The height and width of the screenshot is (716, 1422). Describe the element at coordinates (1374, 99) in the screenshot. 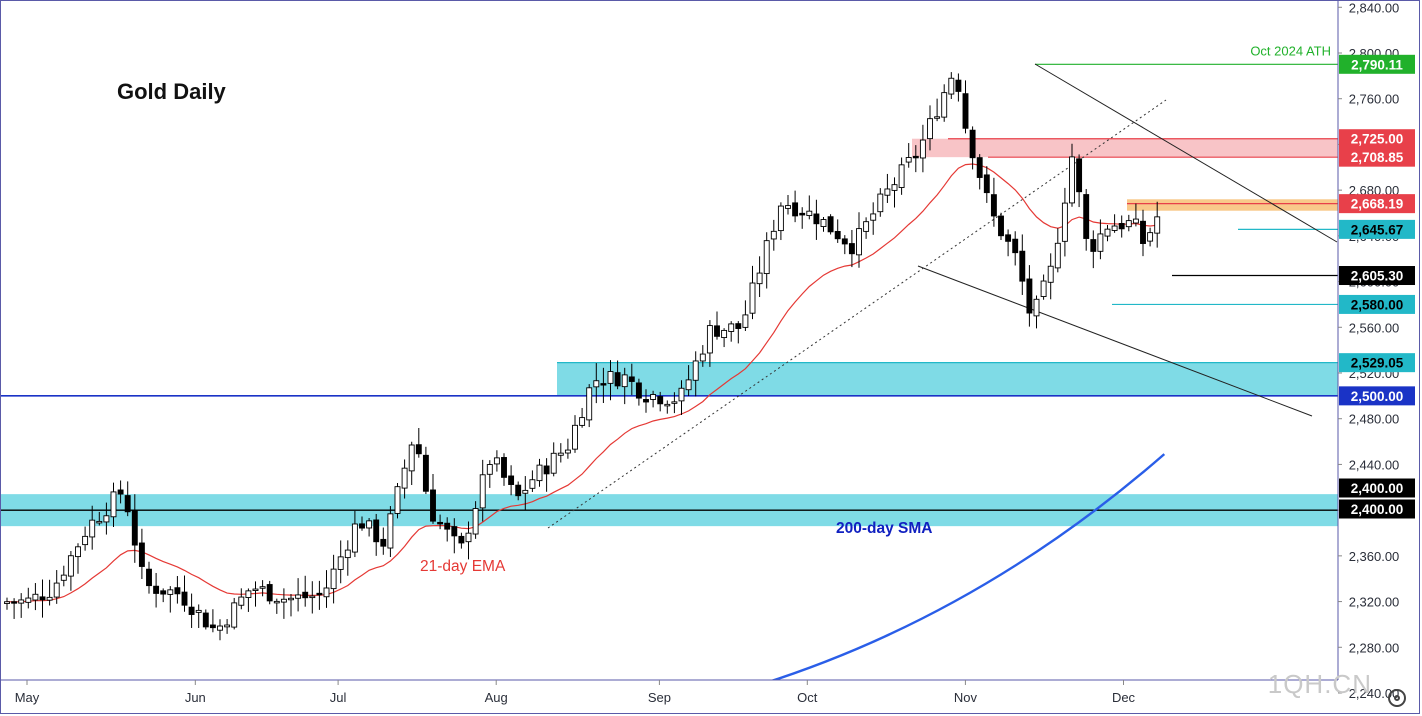

I see `y-tick-label: 2,760.00` at that location.